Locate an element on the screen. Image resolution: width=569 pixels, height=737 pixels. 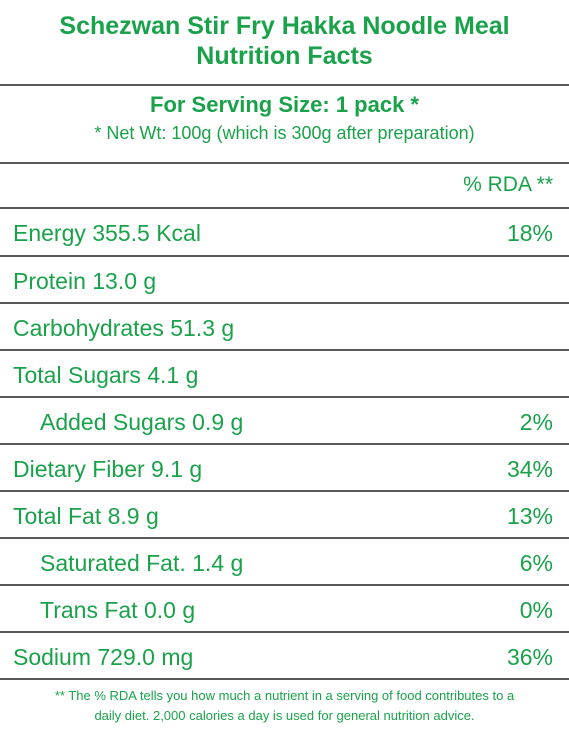
nutrient-row-energy: Energy 355.5 Kcal 18% is located at coordinates (284, 232).